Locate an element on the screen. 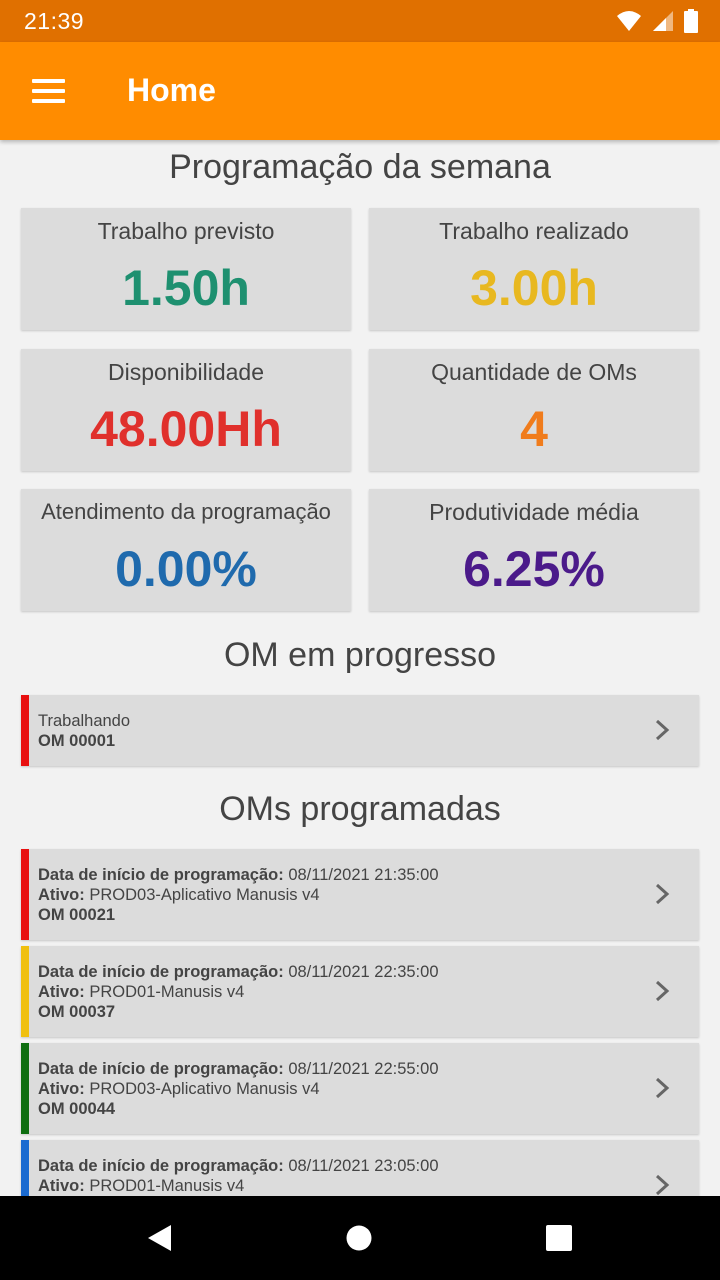  signal-icon is located at coordinates (663, 21).